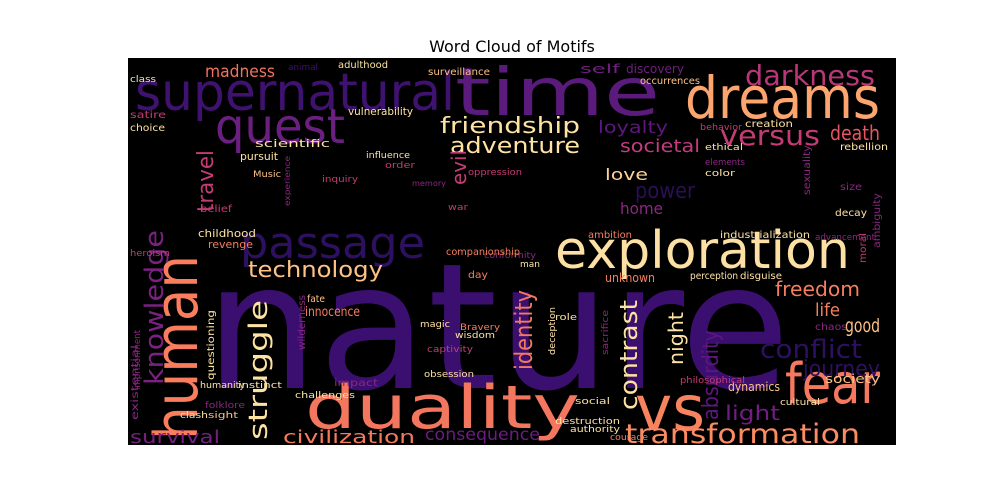 The height and width of the screenshot is (504, 1000). I want to click on word: class, so click(143, 80).